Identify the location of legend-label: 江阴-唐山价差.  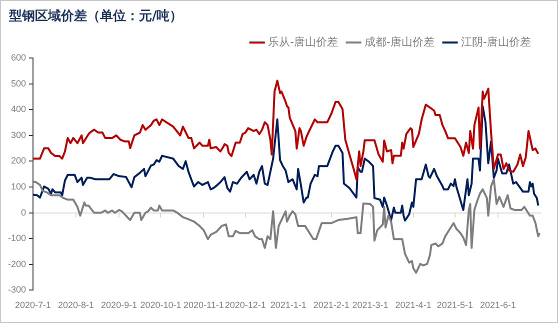
(496, 41).